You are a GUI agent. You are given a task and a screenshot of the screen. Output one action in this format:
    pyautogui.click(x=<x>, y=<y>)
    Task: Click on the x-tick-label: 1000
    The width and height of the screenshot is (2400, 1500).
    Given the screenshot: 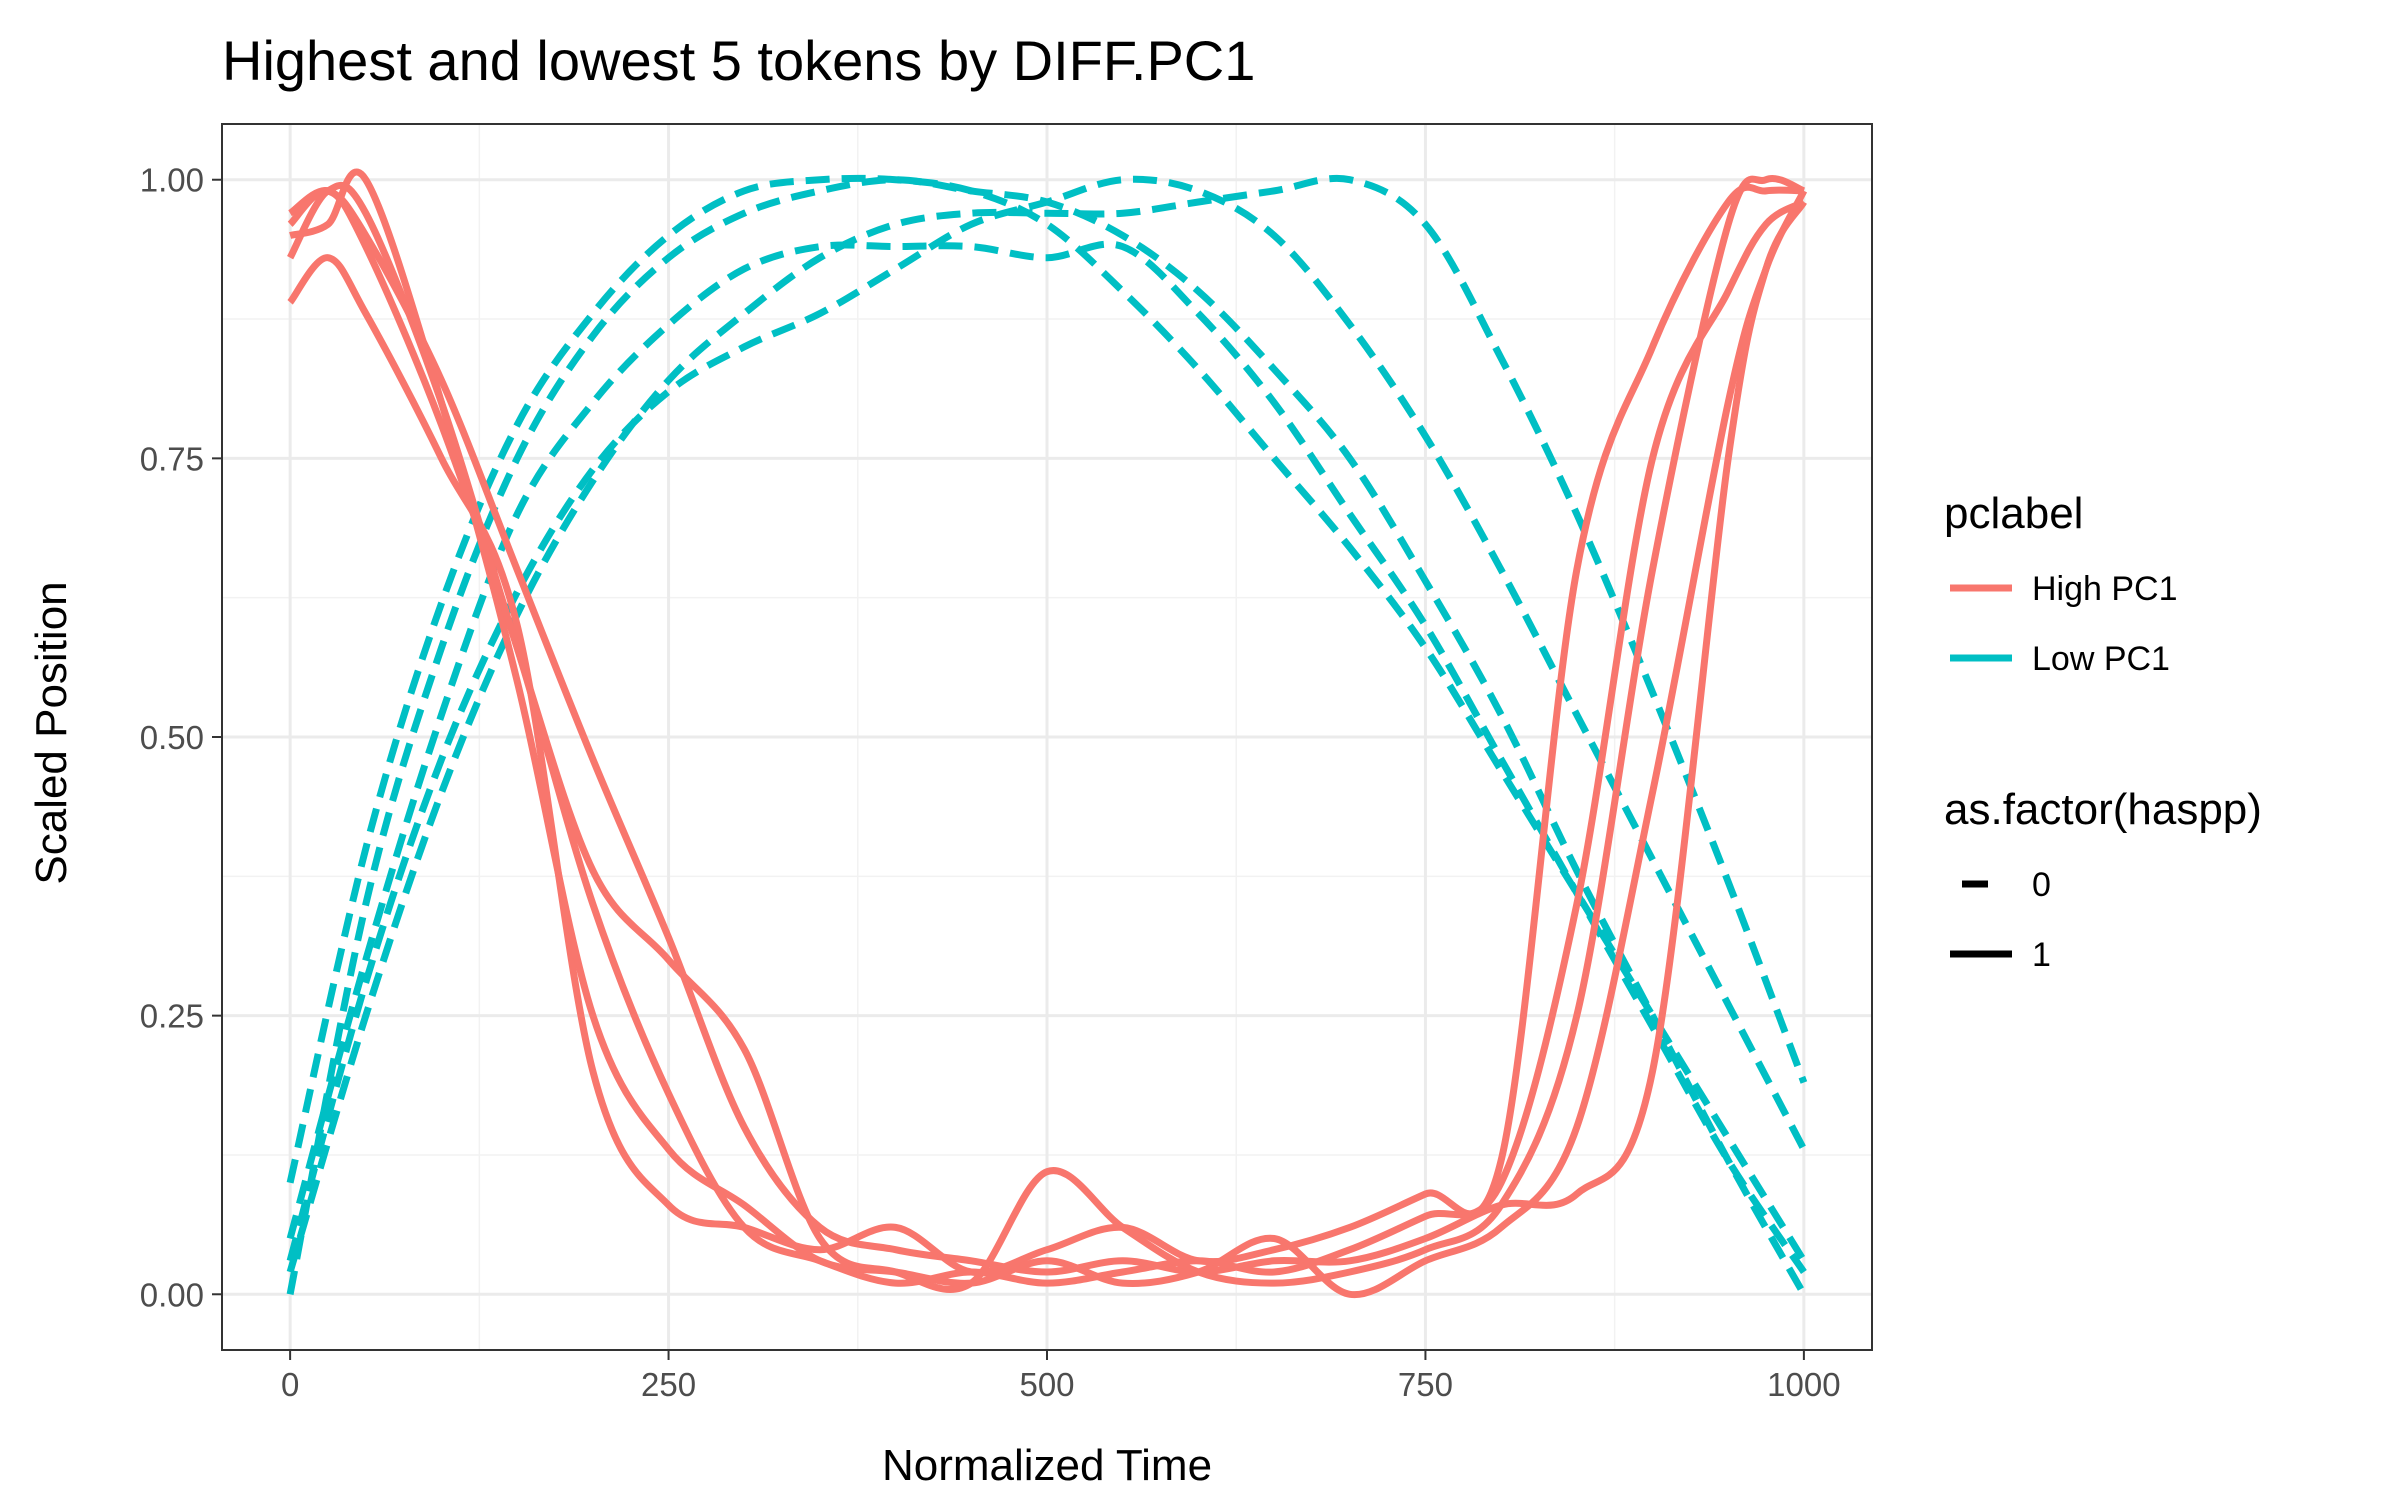 What is the action you would take?
    pyautogui.click(x=1803, y=1384)
    